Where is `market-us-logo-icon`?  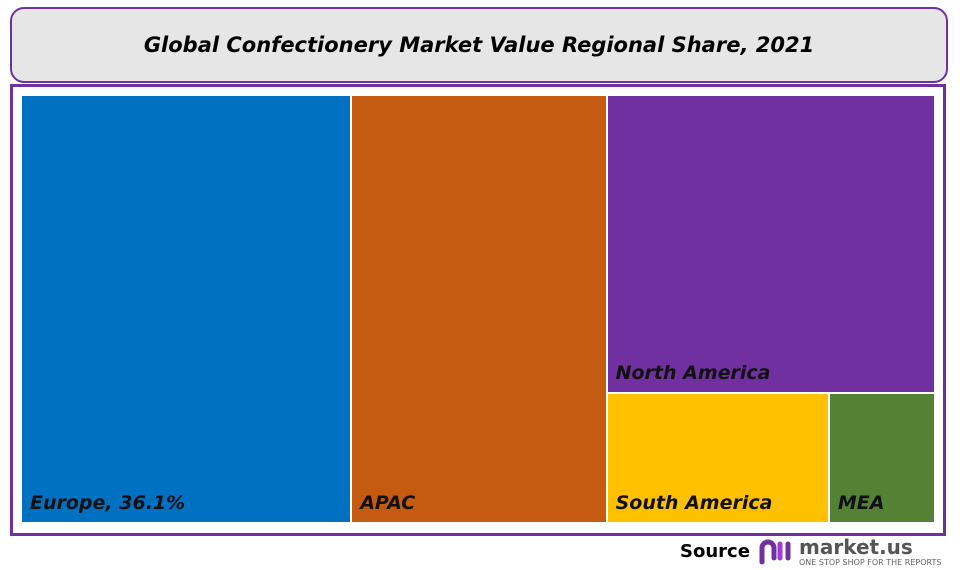 market-us-logo-icon is located at coordinates (775, 552).